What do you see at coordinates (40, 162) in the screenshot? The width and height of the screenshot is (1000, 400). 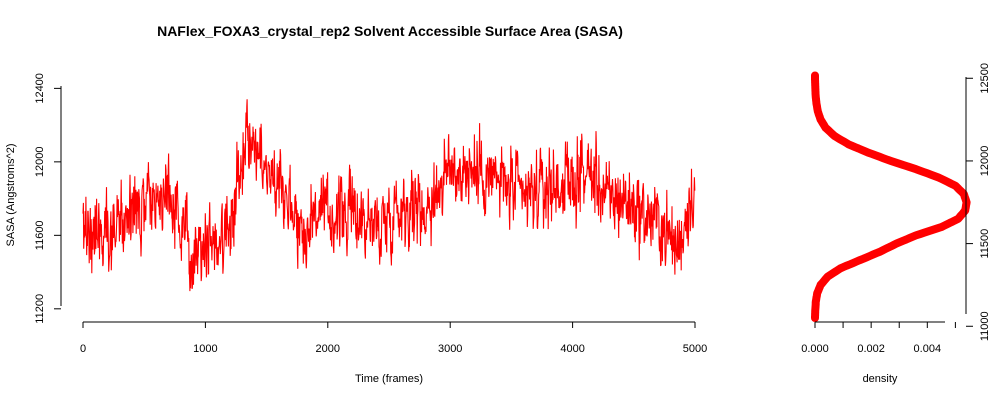 I see `y-tick-label: 12000` at bounding box center [40, 162].